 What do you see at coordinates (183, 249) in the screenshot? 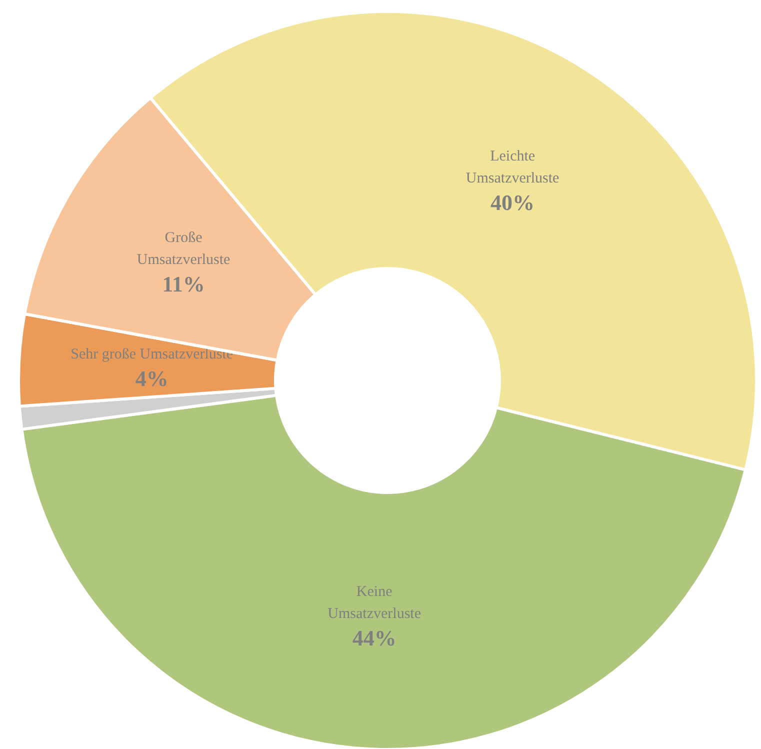
I see `slice-label: Große Umsatzverluste` at bounding box center [183, 249].